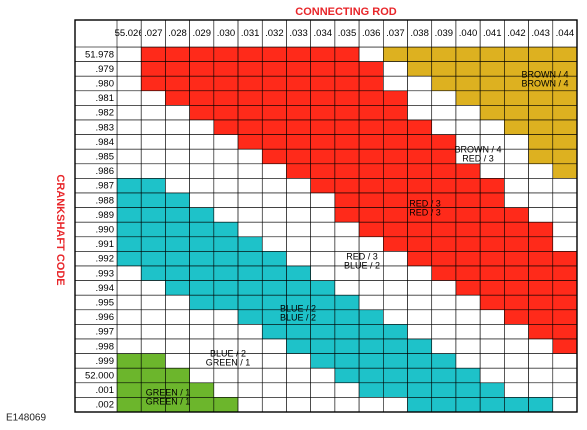  Describe the element at coordinates (228, 353) in the screenshot. I see `region-label: BLUE / 2` at that location.